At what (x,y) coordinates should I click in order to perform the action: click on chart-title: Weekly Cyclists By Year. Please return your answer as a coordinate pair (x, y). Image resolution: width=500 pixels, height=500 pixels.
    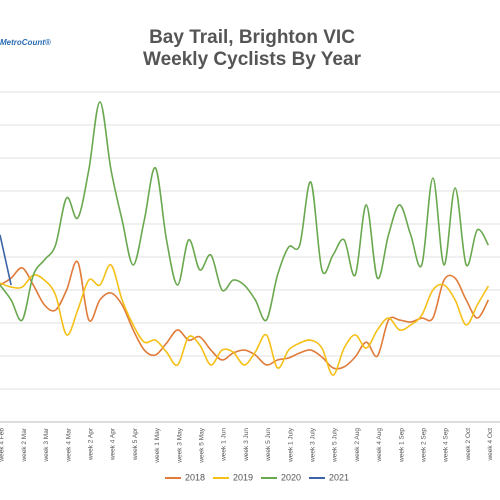
    Looking at the image, I should click on (252, 59).